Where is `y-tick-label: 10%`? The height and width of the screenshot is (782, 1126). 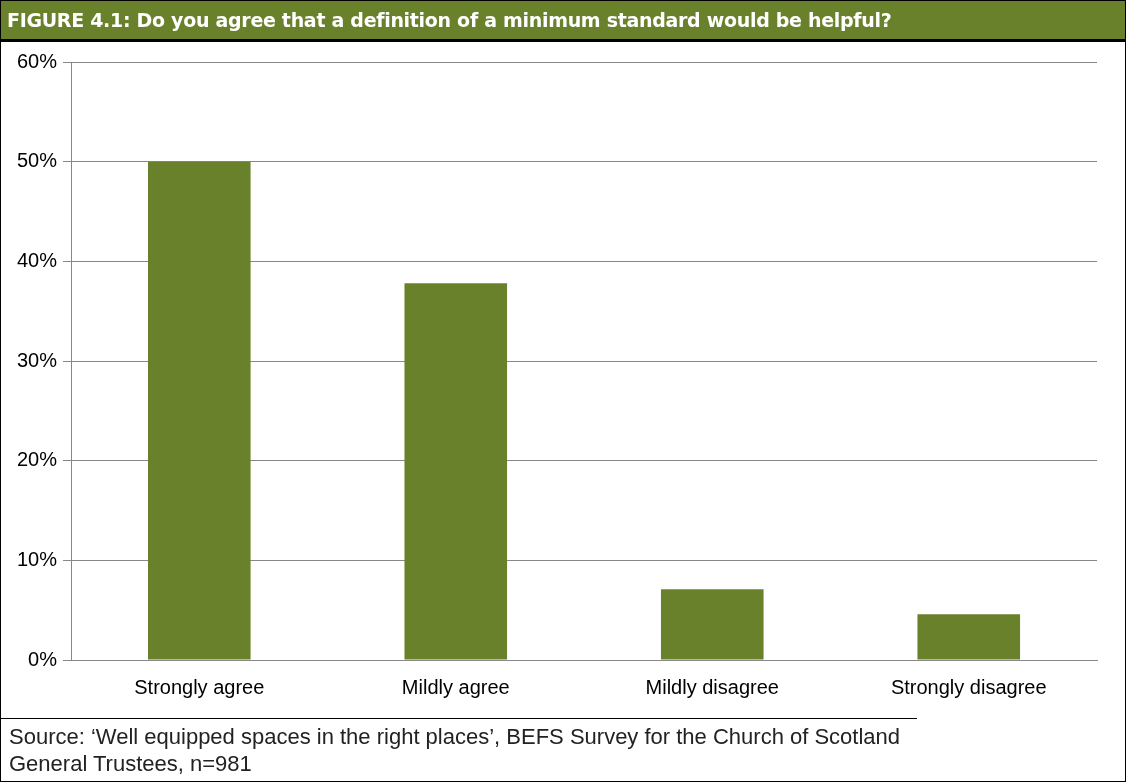
y-tick-label: 10% is located at coordinates (37, 558).